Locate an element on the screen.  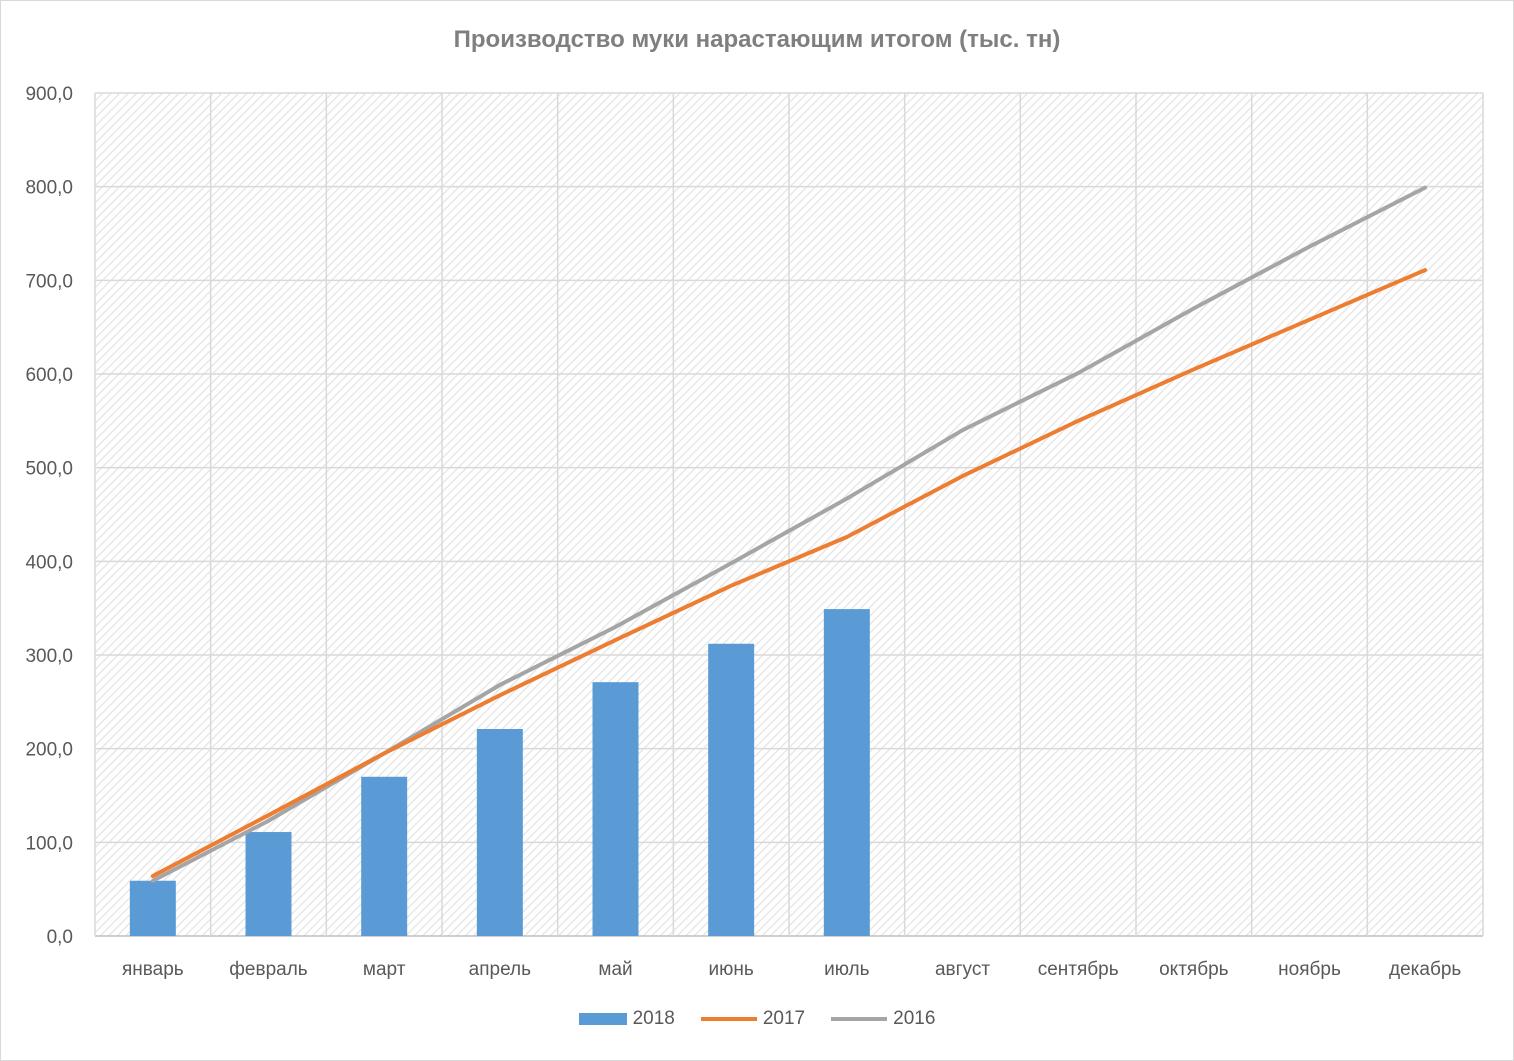
legend-item-2018: 2018 is located at coordinates (626, 1019).